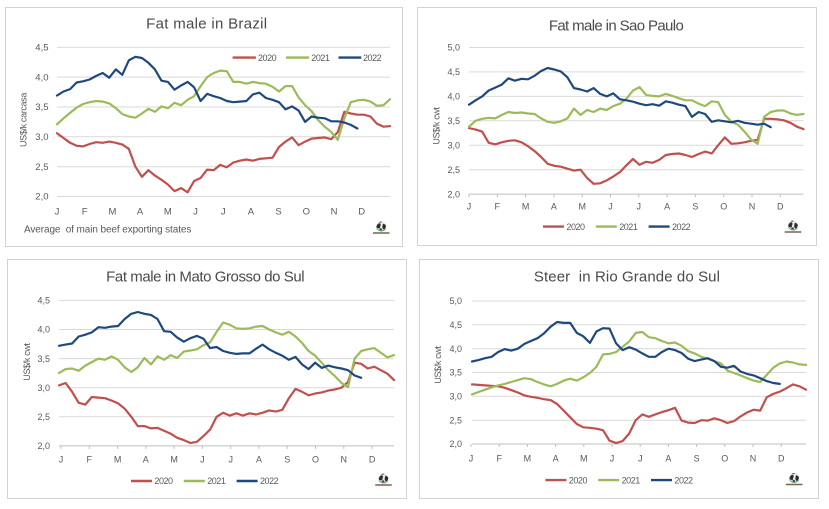 This screenshot has width=829, height=509. What do you see at coordinates (616, 25) in the screenshot?
I see `svg-text: Fat male in Sao Paulo` at bounding box center [616, 25].